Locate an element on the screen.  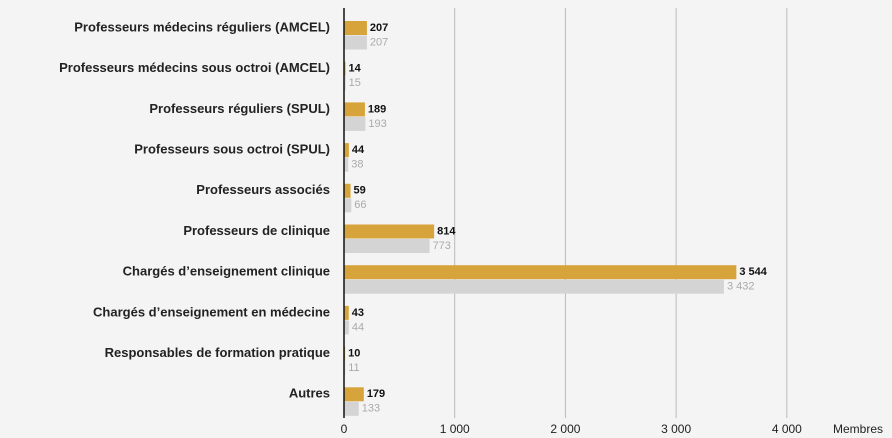
value-label: 11 is located at coordinates (353, 368).